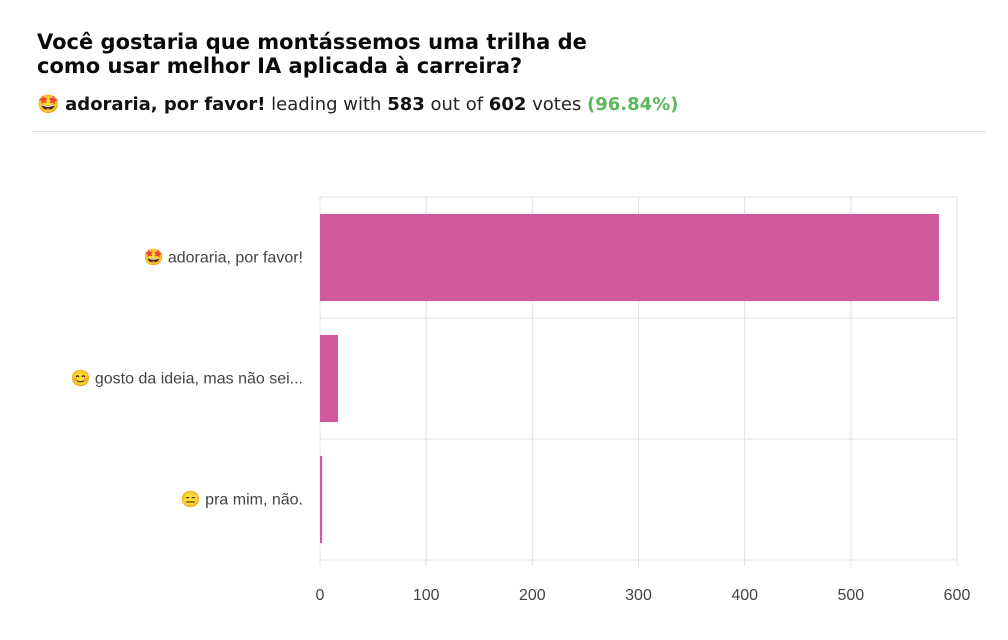  Describe the element at coordinates (633, 104) in the screenshot. I see `leading-percent: (96.84%)` at that location.